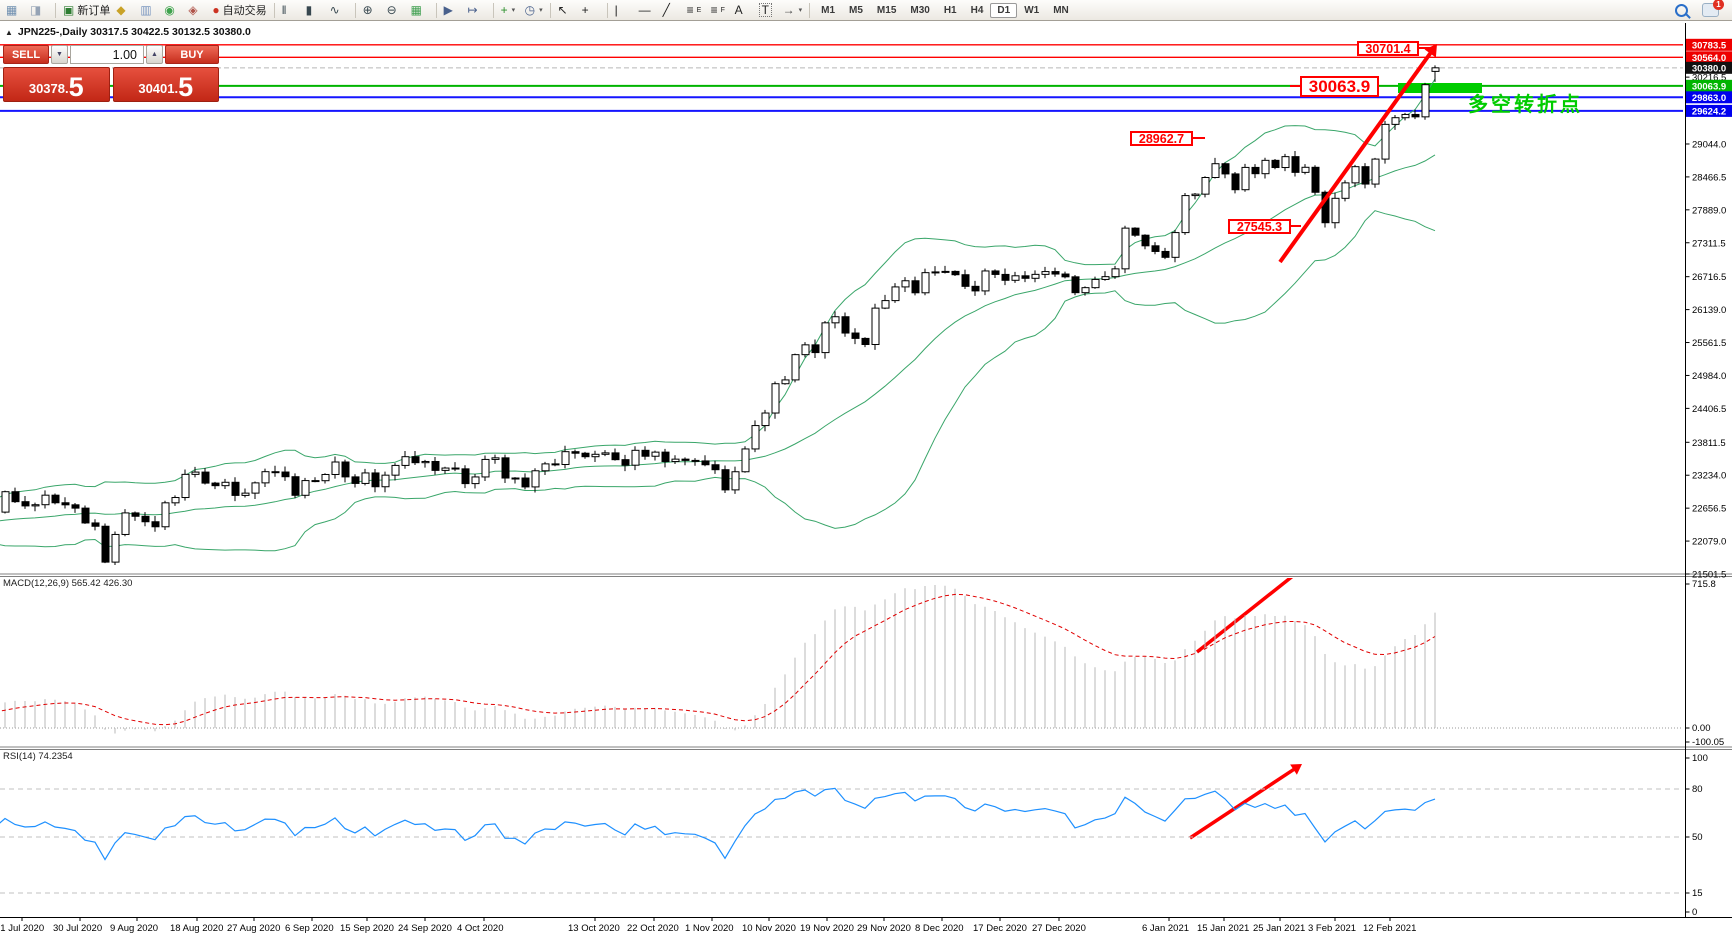 This screenshot has width=1732, height=940. Describe the element at coordinates (1161, 138) in the screenshot. I see `price-annotation-label: 28962.7` at that location.